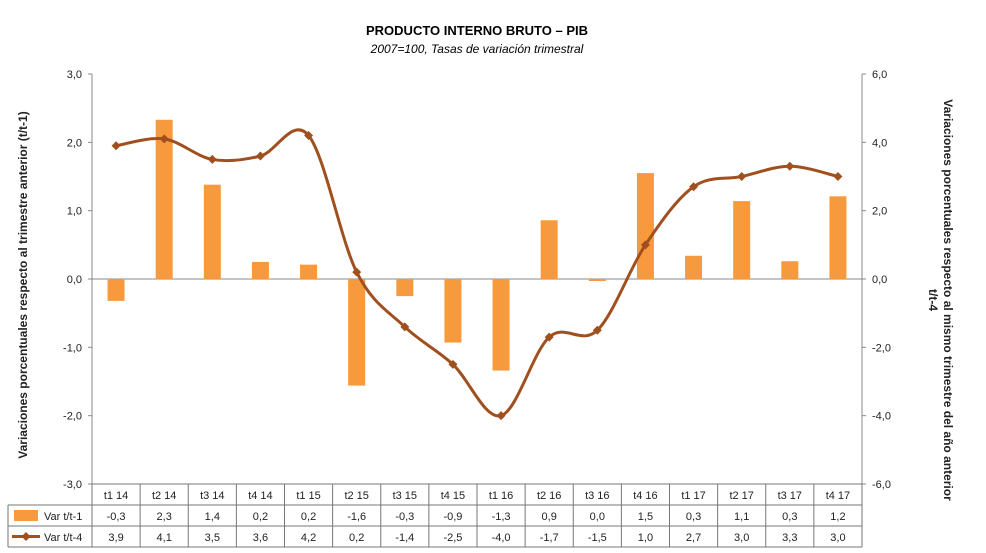  Describe the element at coordinates (879, 143) in the screenshot. I see `y-right-tick-label: 4,0` at that location.